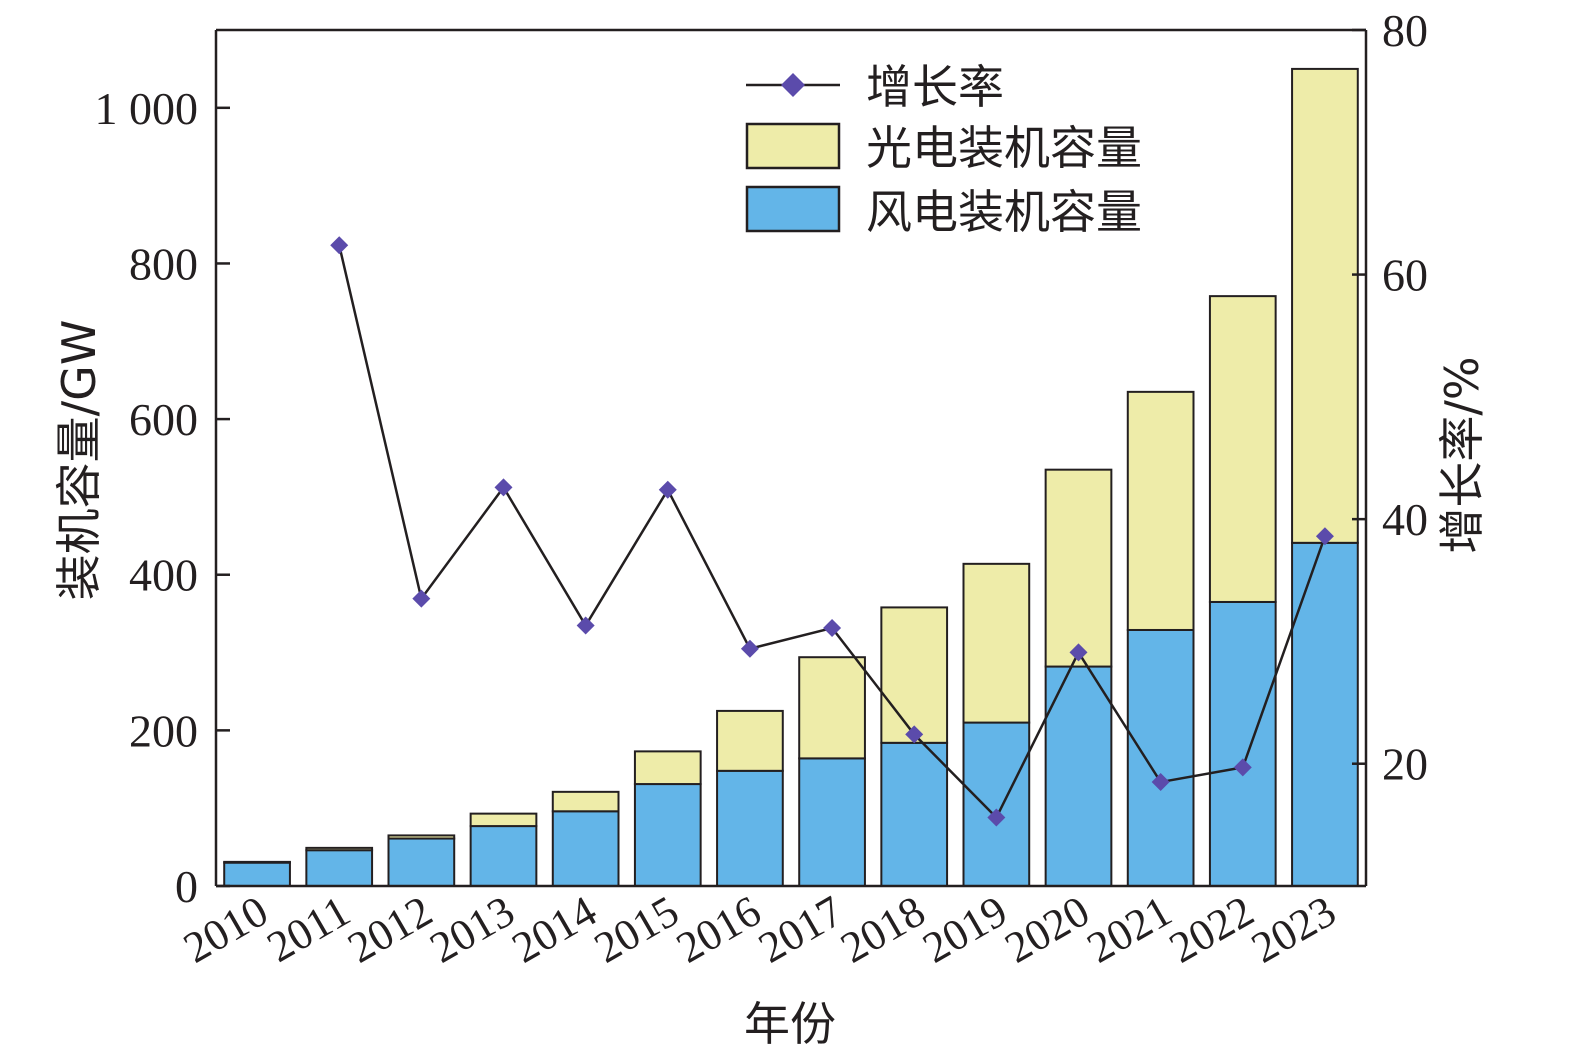 The width and height of the screenshot is (1575, 1055). Describe the element at coordinates (914, 734) in the screenshot. I see `growth-point-2018` at that location.